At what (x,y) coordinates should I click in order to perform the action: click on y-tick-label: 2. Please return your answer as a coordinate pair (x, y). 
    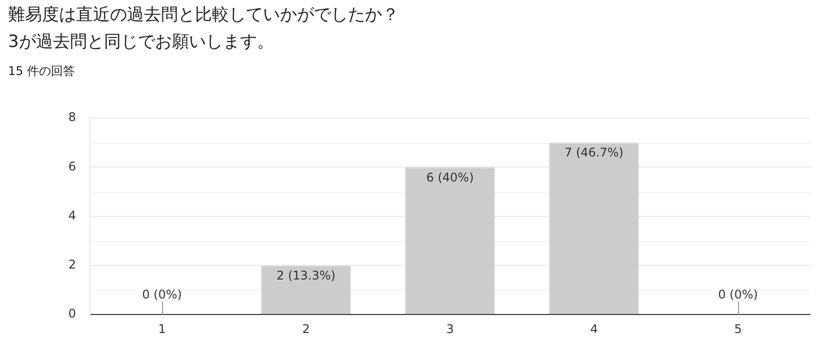
    Looking at the image, I should click on (72, 265).